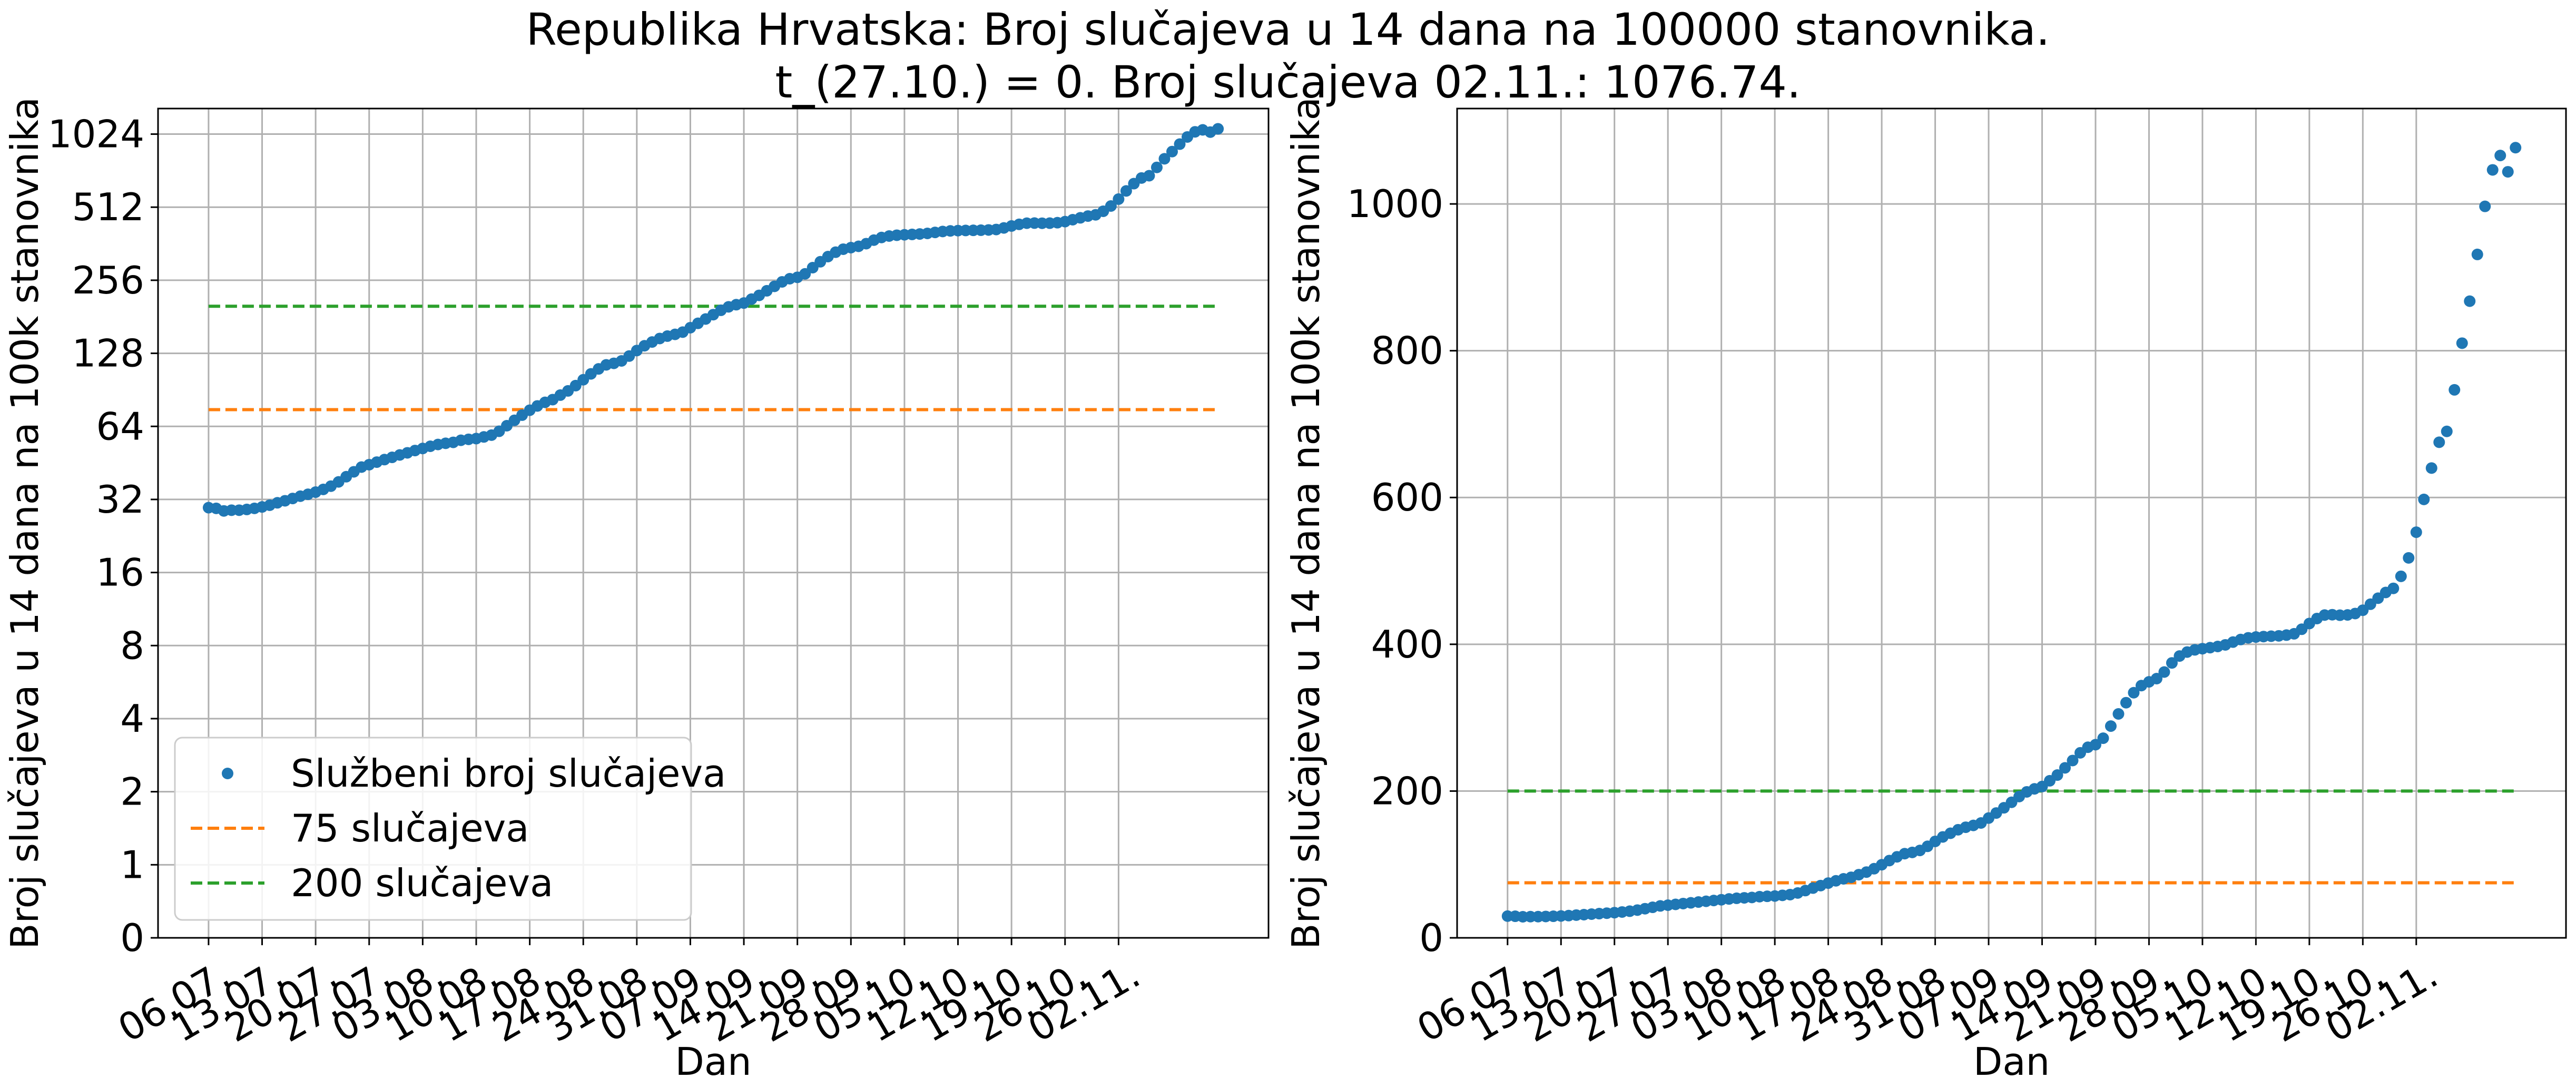  What do you see at coordinates (227, 773) in the screenshot?
I see `legend-marker-points` at bounding box center [227, 773].